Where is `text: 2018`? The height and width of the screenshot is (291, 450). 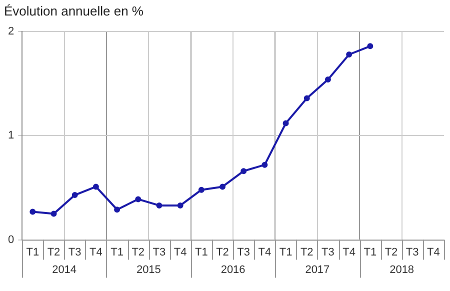
text: 2018 is located at coordinates (402, 270).